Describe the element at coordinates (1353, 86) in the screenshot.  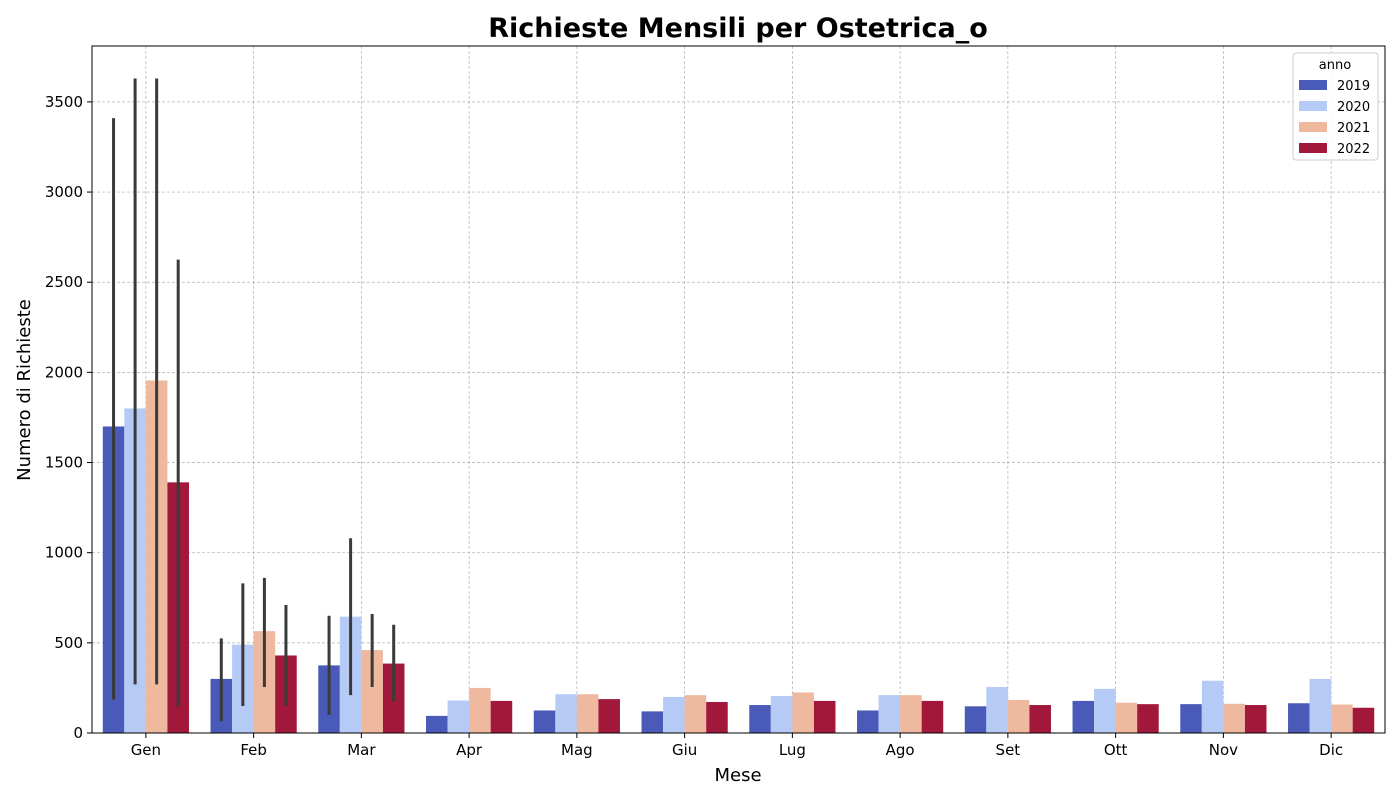
I see `legend-label-2019: 2019` at that location.